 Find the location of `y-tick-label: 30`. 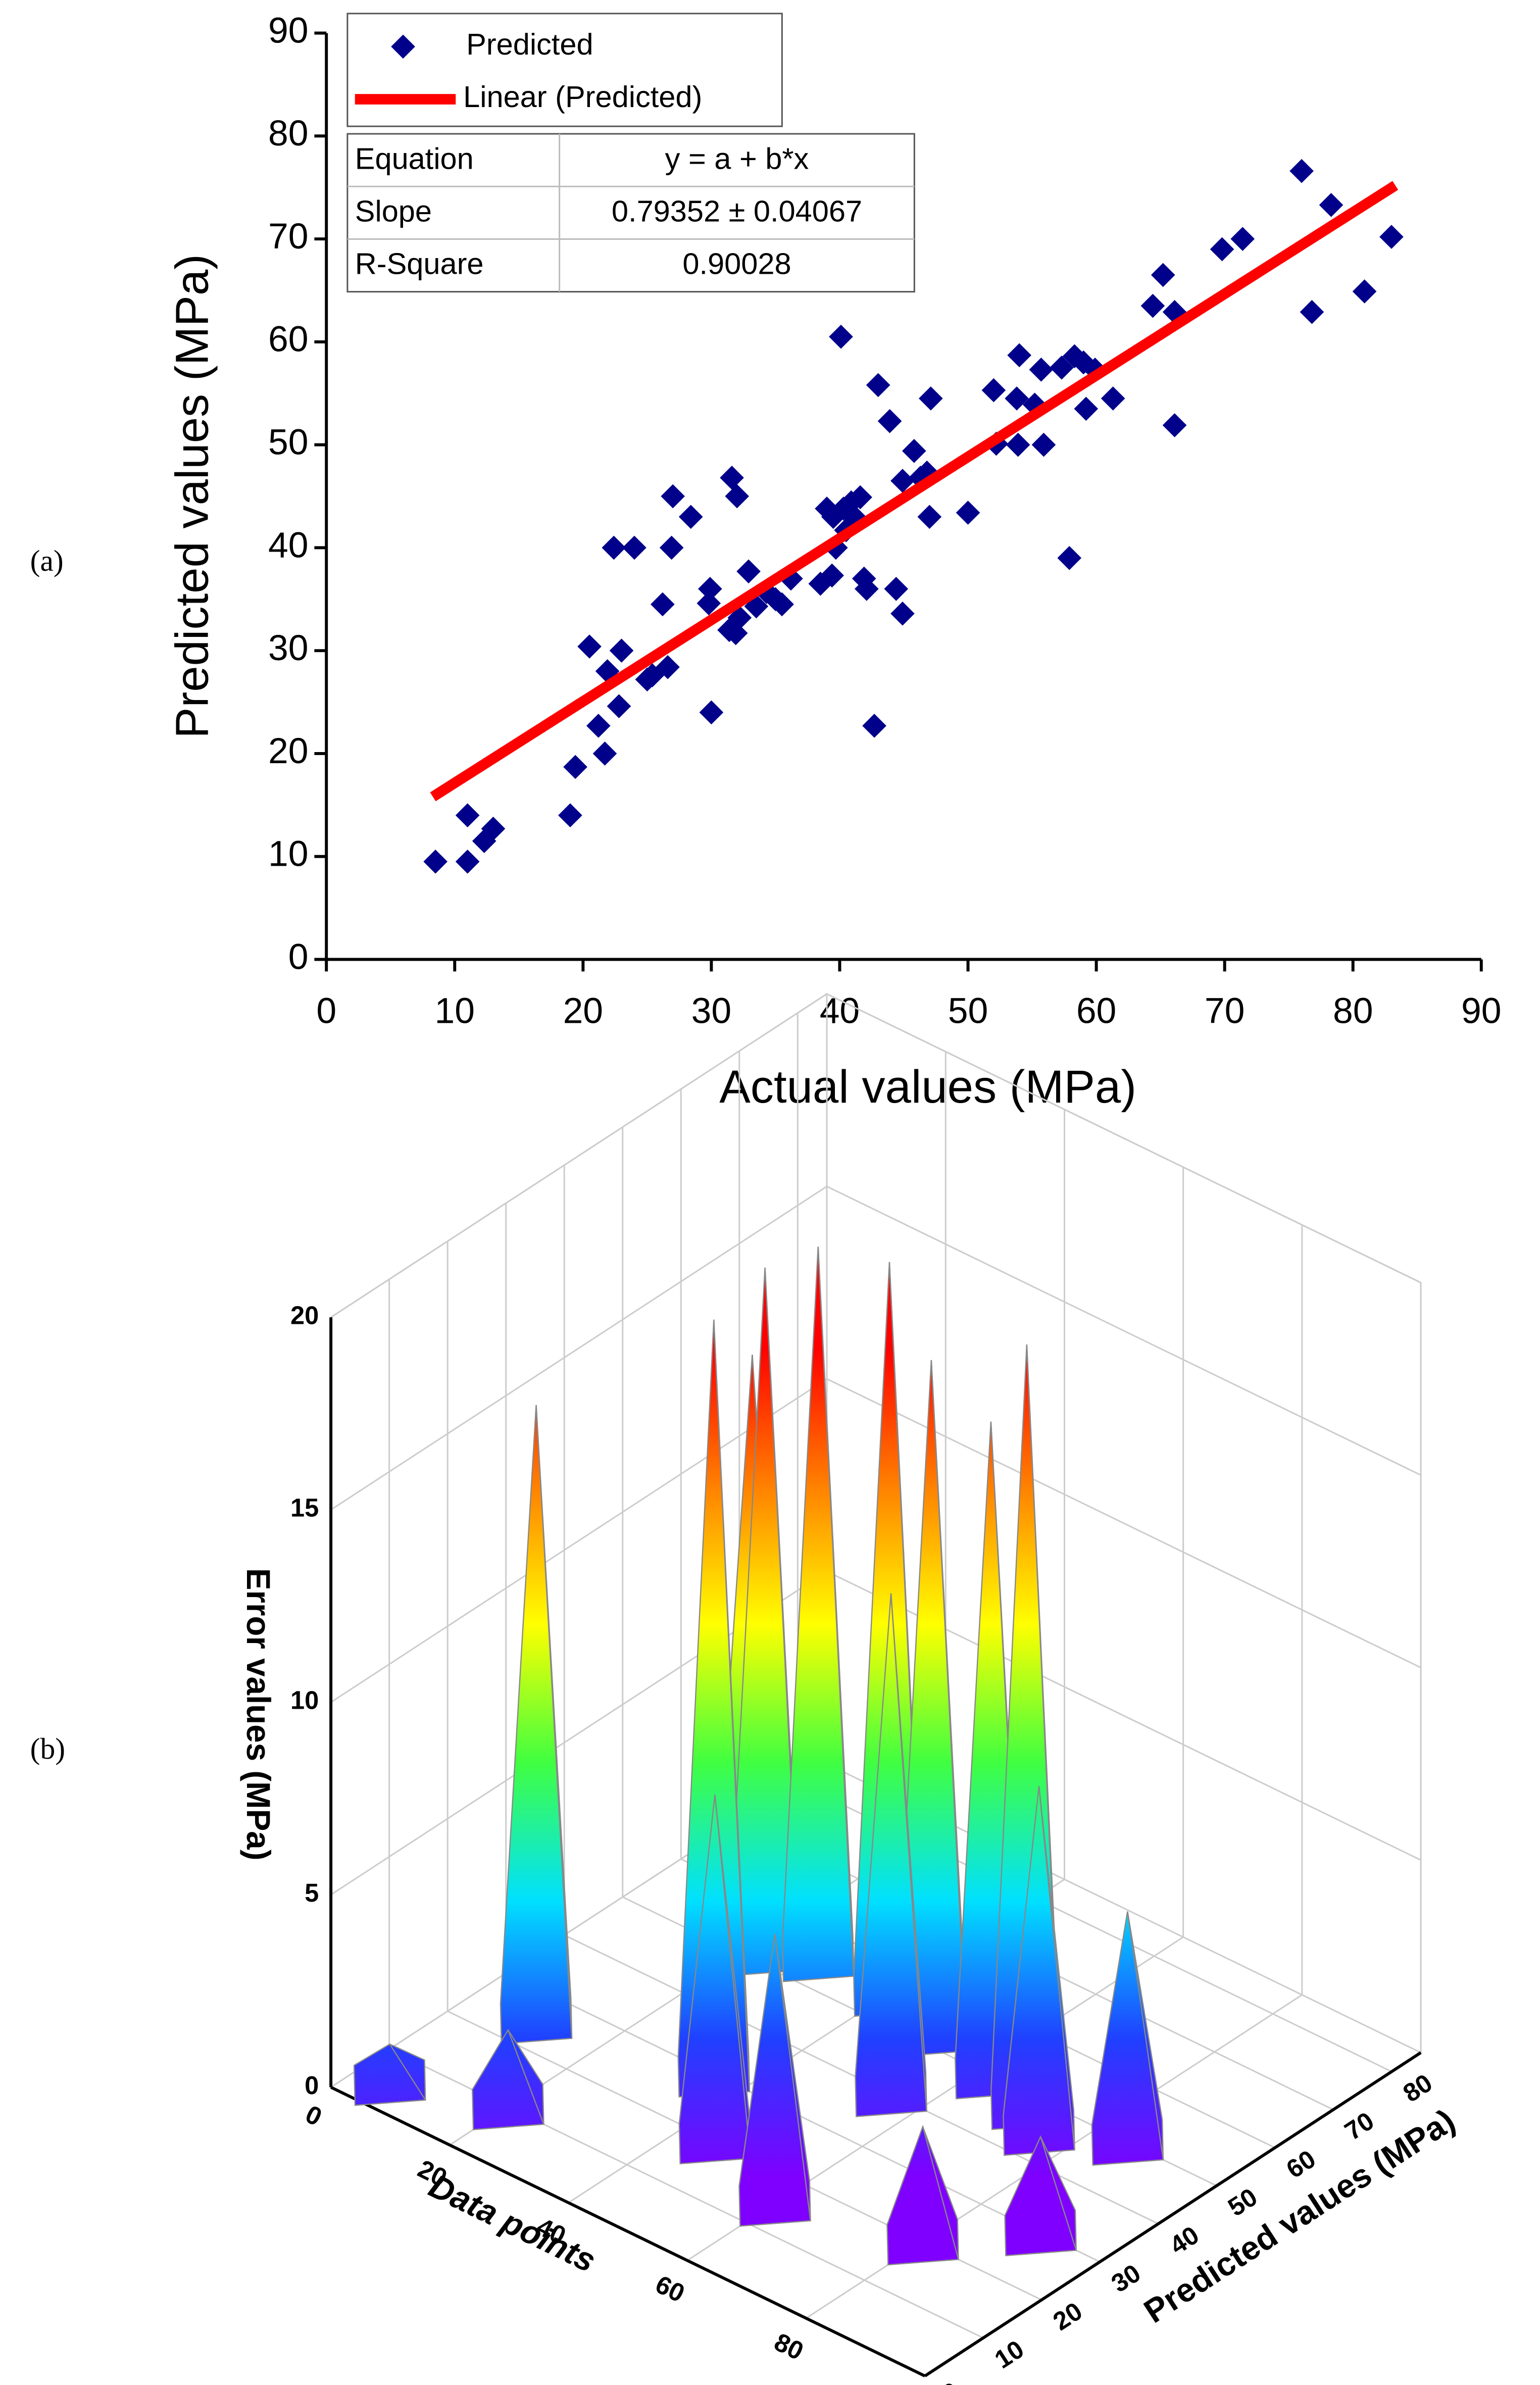

y-tick-label: 30 is located at coordinates (1126, 2278).